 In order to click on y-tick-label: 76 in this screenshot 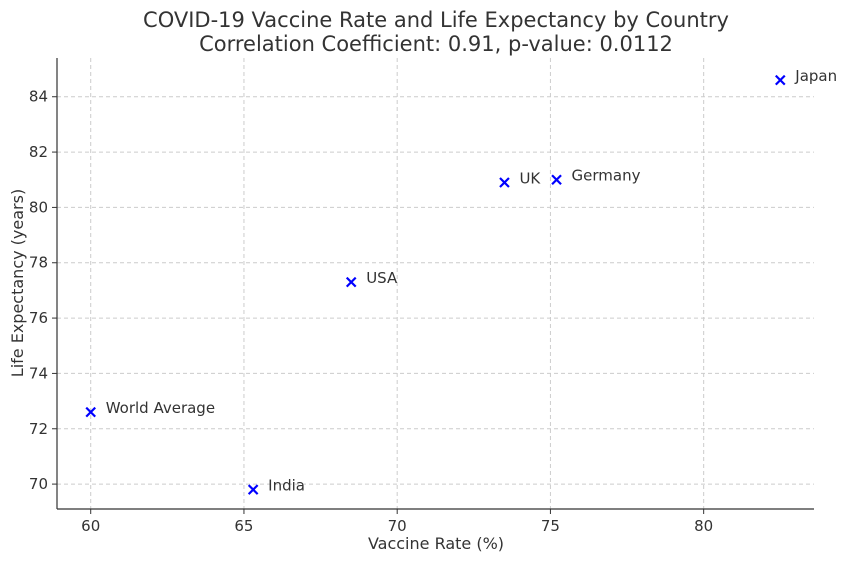, I will do `click(38, 318)`.